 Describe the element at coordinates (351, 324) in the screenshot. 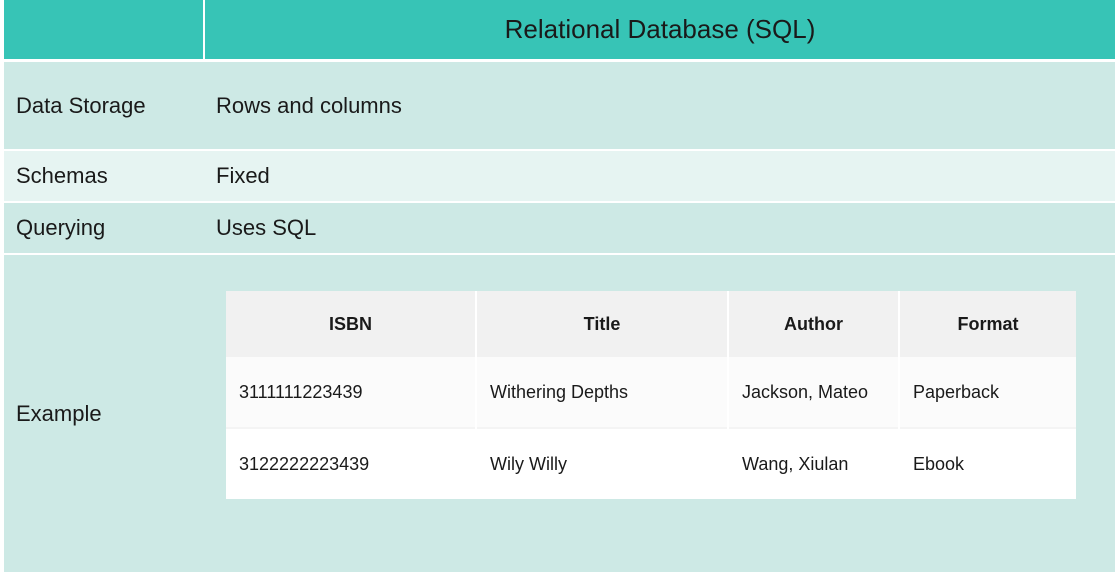

I see `column-header-isbn: ISBN` at that location.